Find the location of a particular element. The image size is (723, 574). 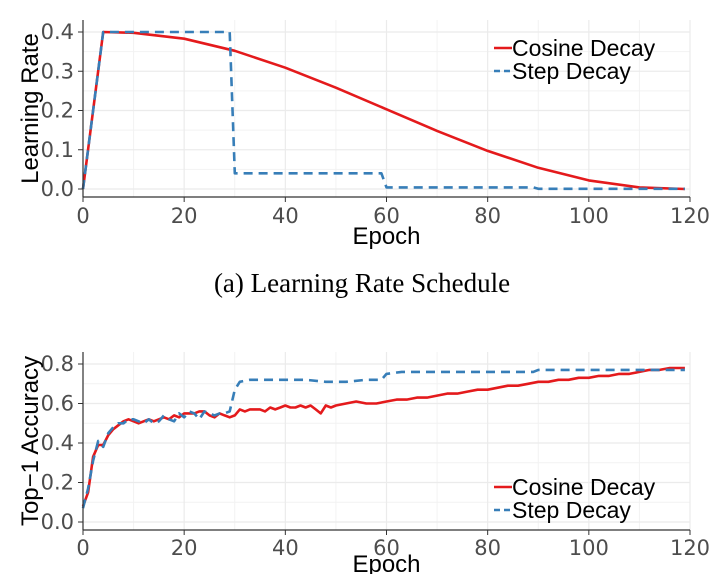

top-x-axis-title: Epoch is located at coordinates (386, 236).